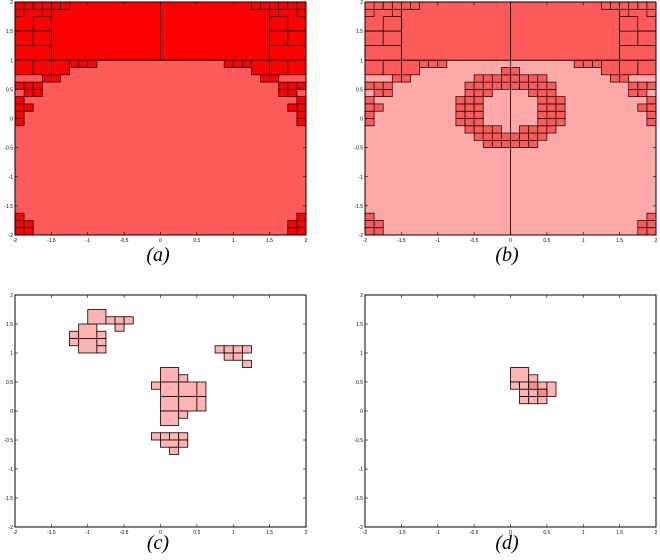  What do you see at coordinates (196, 241) in the screenshot?
I see `x-tick-label: 0.5` at bounding box center [196, 241].